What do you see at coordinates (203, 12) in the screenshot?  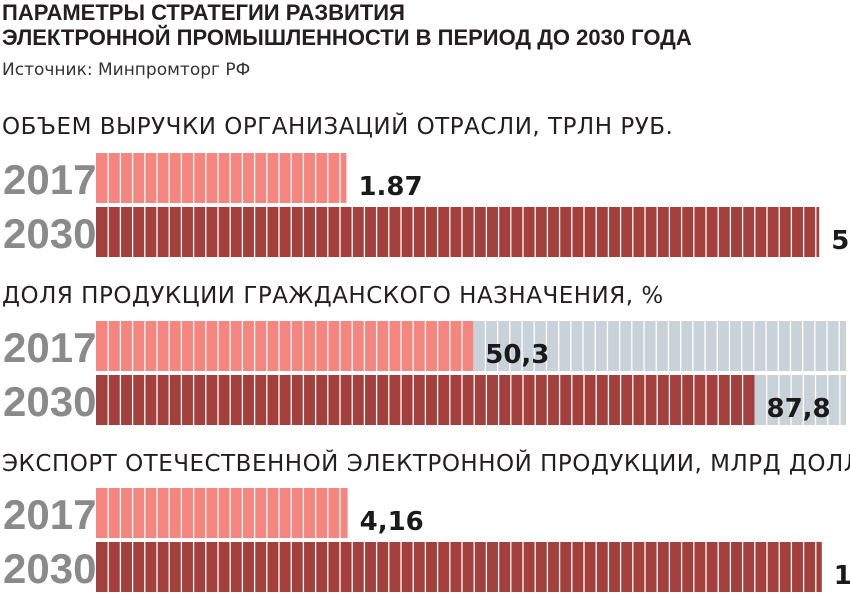 I see `chart-title-line1: ПАРАМЕТРЫ СТРАТЕГИИ РАЗВИТИЯ` at bounding box center [203, 12].